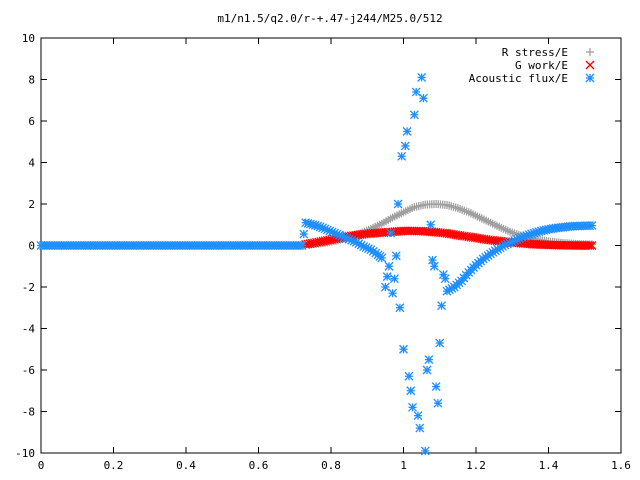 The width and height of the screenshot is (640, 480). Describe the element at coordinates (28, 412) in the screenshot. I see `y-tick-label: -8` at that location.